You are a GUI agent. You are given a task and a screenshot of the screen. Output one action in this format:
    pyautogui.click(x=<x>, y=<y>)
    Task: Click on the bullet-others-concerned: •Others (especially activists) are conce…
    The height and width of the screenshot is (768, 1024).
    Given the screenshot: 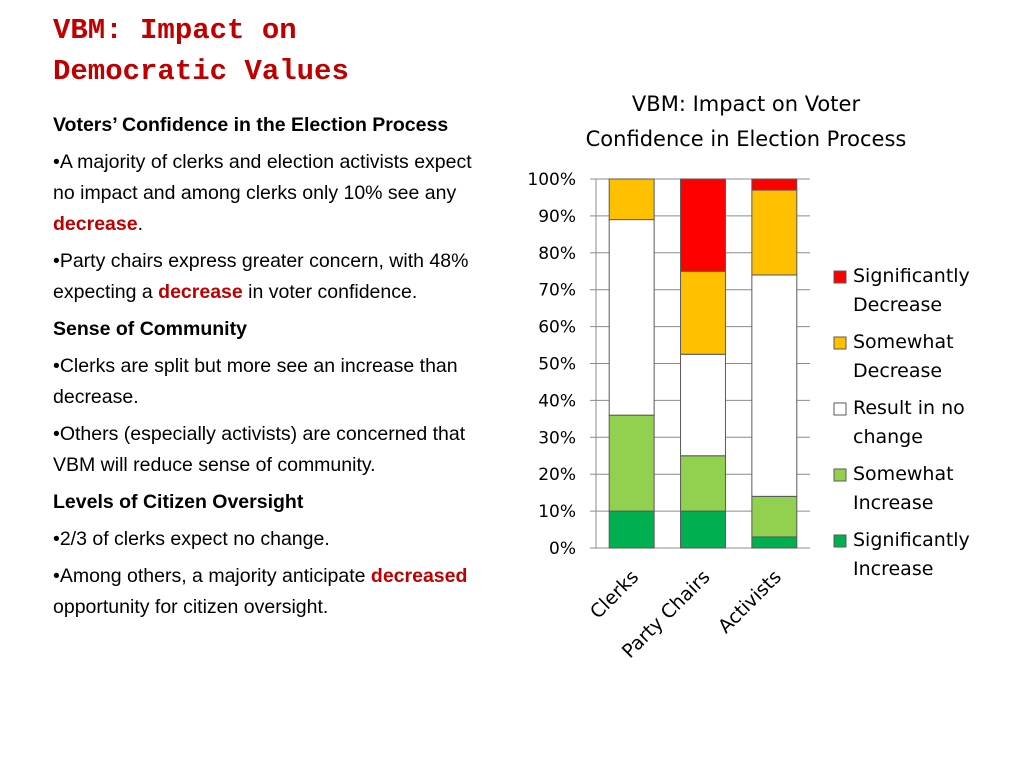 What is the action you would take?
    pyautogui.click(x=259, y=449)
    